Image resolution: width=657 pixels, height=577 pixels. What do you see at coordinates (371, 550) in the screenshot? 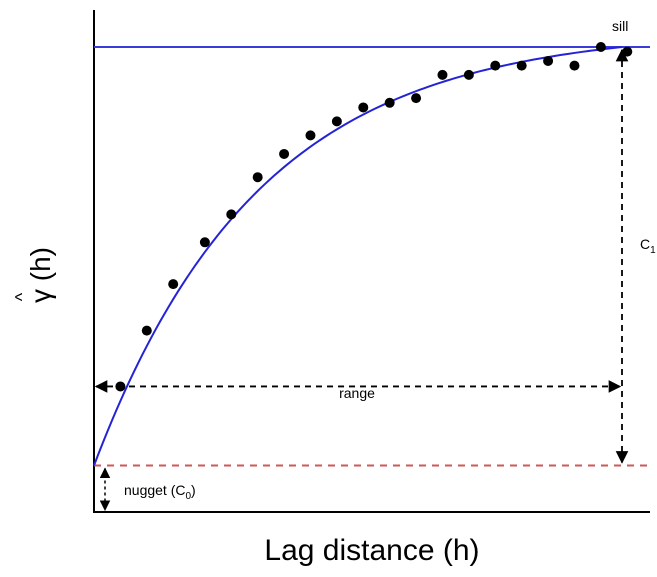
I see `x-axis-title: Lag distance (h)` at bounding box center [371, 550].